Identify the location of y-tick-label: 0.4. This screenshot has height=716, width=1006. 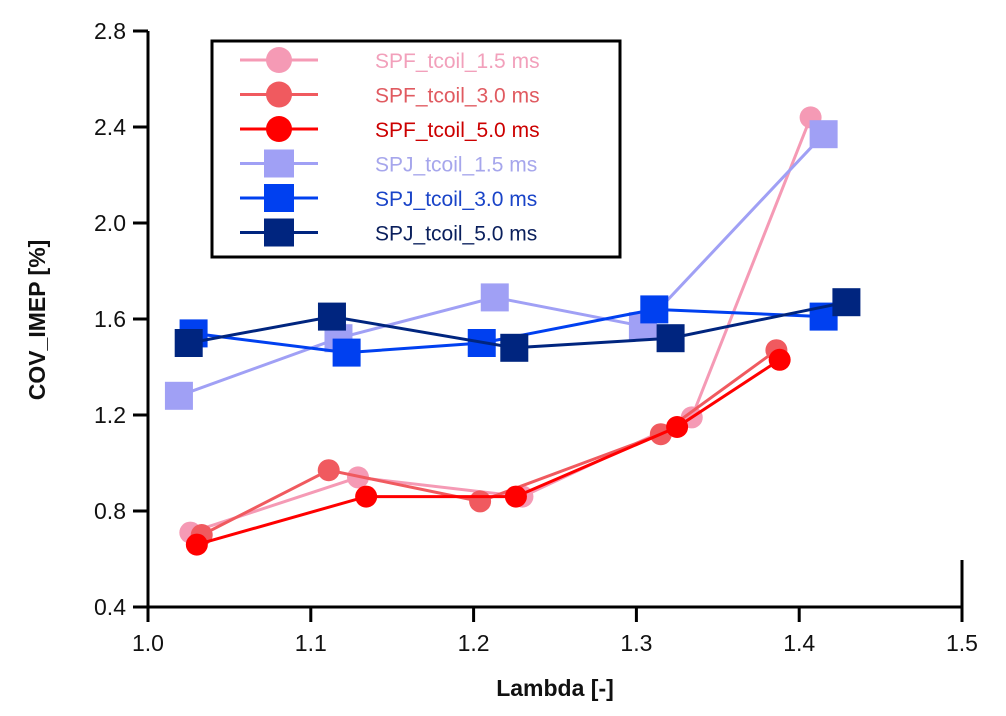
(110, 607).